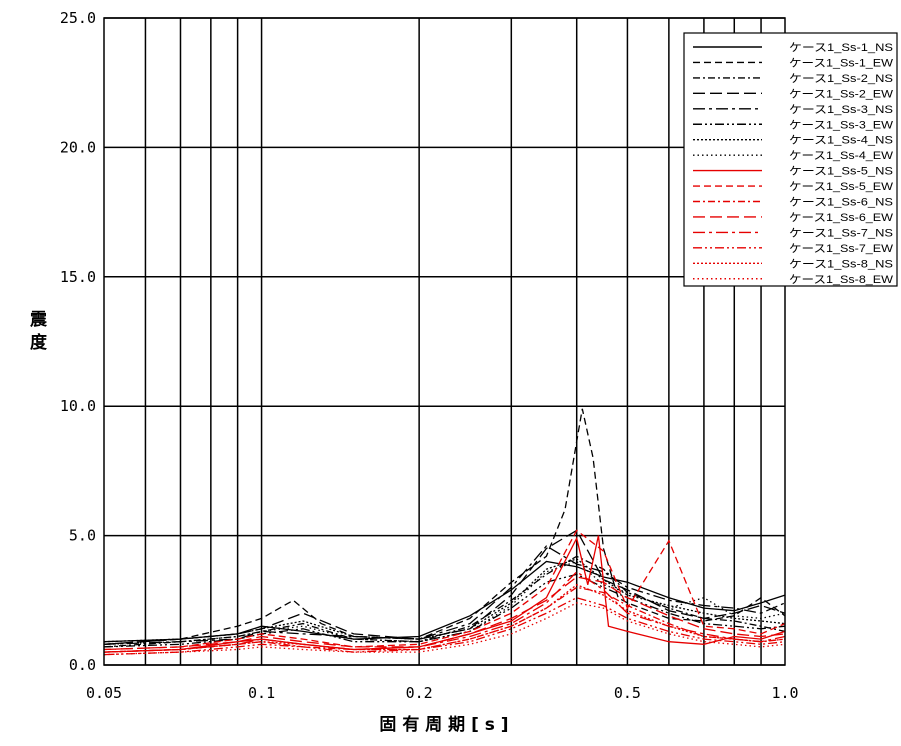  What do you see at coordinates (78, 341) in the screenshot?
I see `y-tick-labels: 0.0 5.0 10.0 15.0 20.0 25.0` at bounding box center [78, 341].